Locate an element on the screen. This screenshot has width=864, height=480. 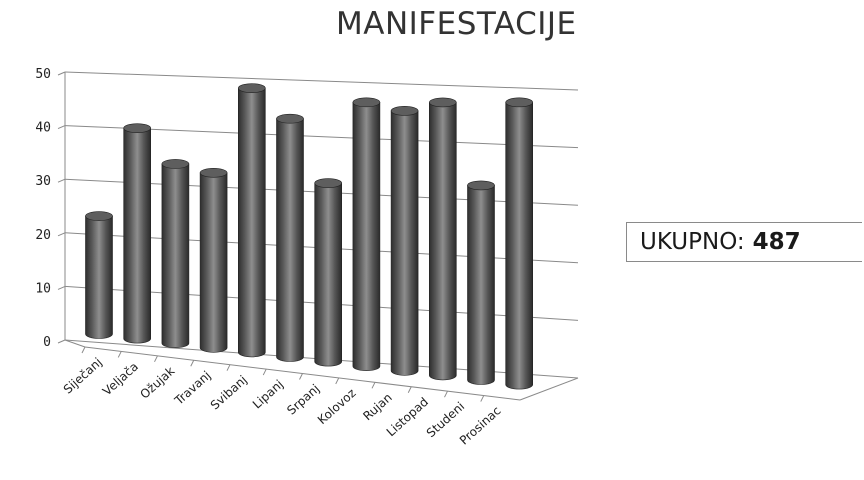
y-tick-label: 50 is located at coordinates (43, 74).